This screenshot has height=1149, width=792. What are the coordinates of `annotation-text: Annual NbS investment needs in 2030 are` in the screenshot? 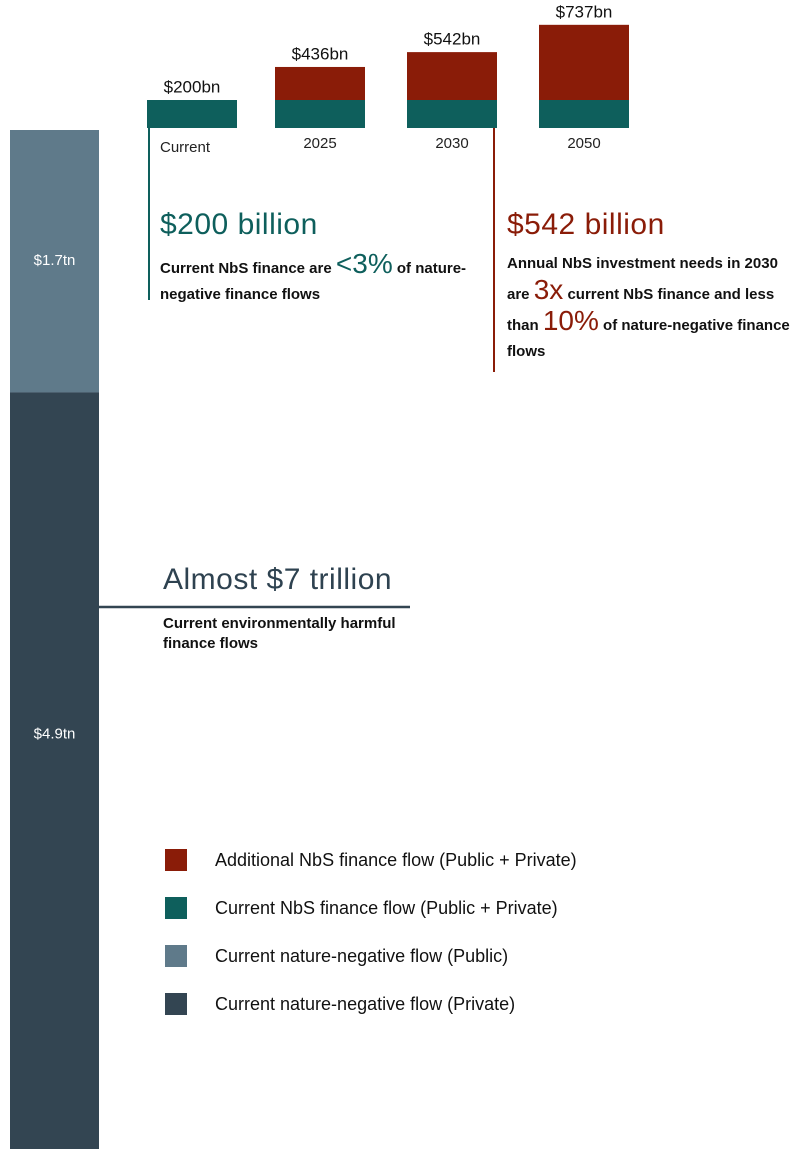 It's located at (642, 279).